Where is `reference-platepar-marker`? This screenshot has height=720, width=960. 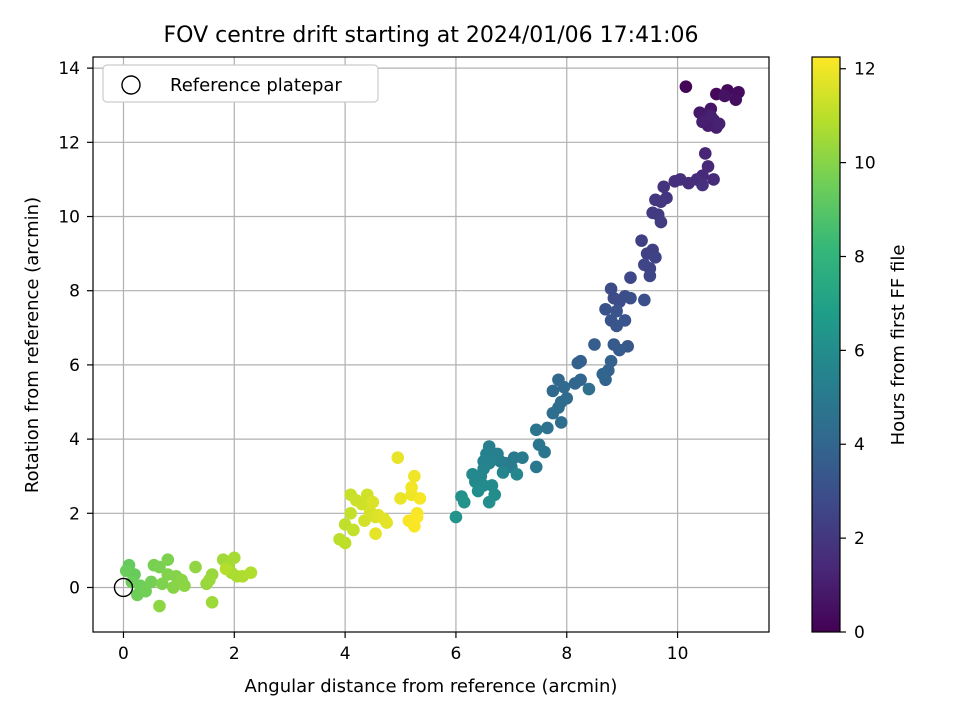 reference-platepar-marker is located at coordinates (123, 587).